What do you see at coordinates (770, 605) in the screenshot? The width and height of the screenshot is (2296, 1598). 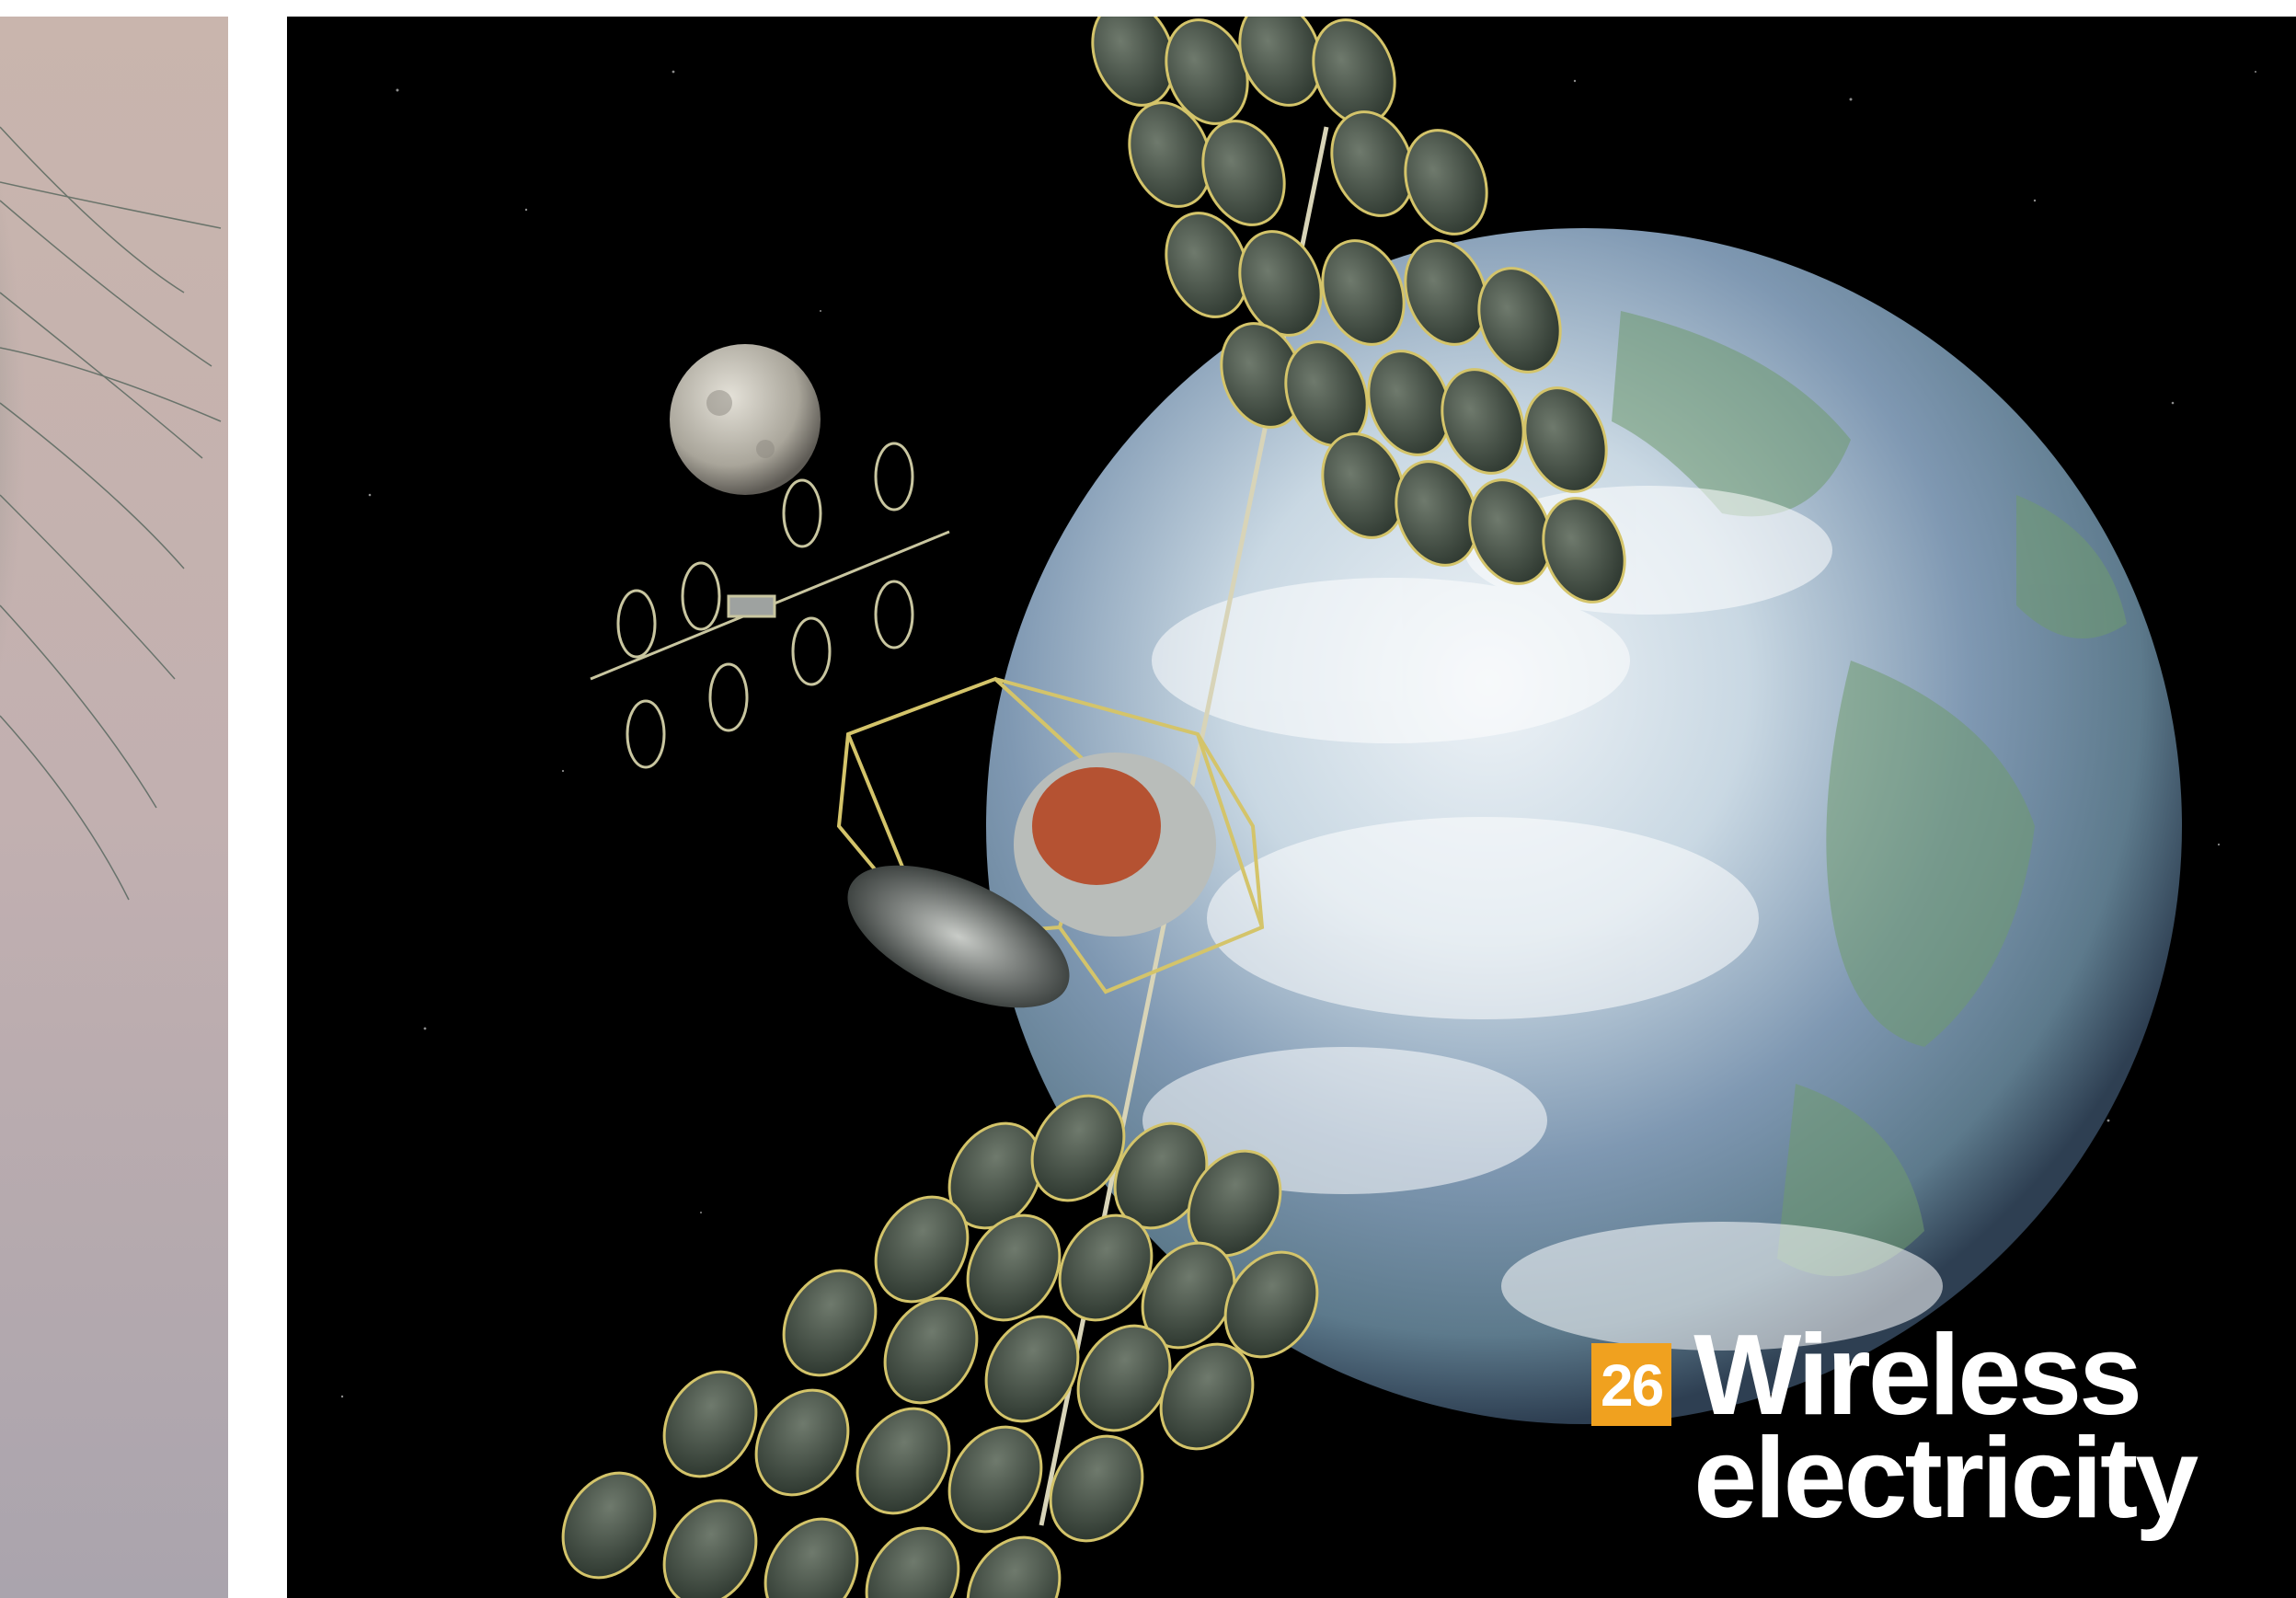 I see `small-satellite` at bounding box center [770, 605].